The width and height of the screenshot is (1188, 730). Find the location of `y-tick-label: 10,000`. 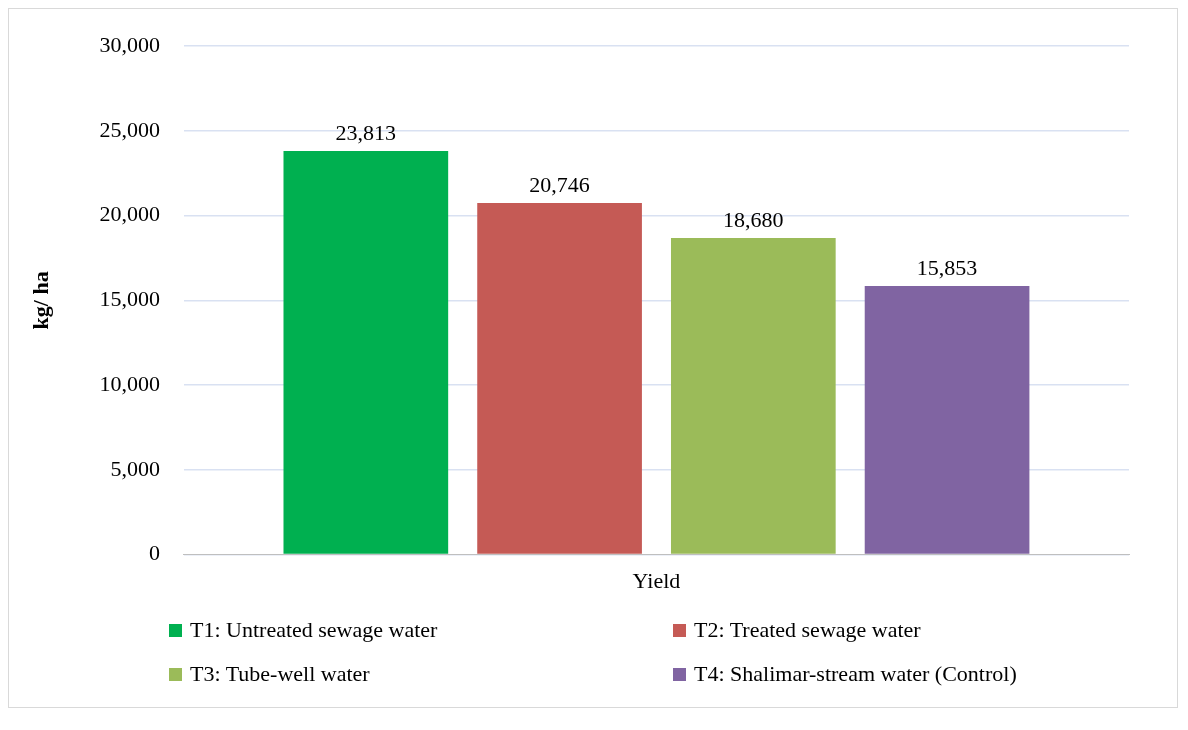

y-tick-label: 10,000 is located at coordinates (129, 383).